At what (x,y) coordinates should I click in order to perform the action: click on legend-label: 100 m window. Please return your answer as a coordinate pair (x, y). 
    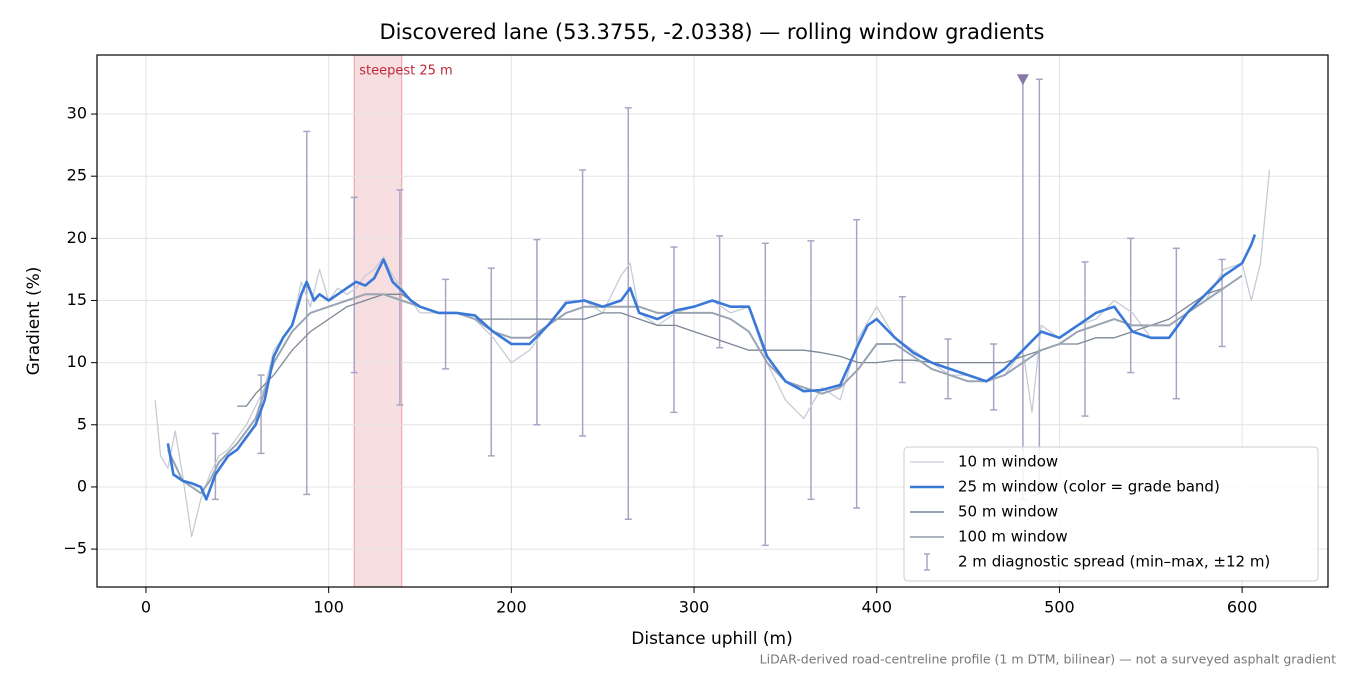
    Looking at the image, I should click on (1013, 537).